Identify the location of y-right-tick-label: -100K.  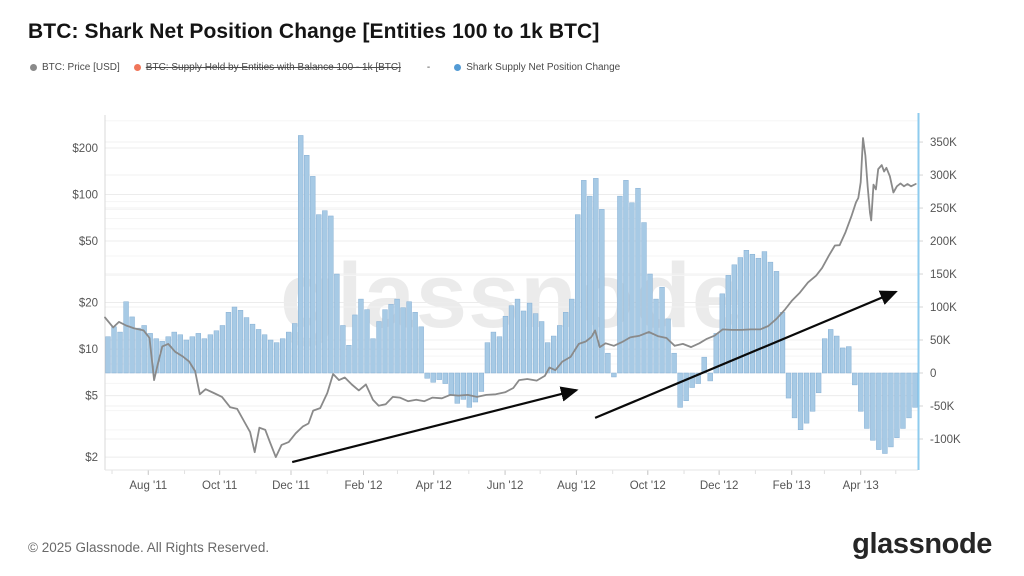
(945, 440).